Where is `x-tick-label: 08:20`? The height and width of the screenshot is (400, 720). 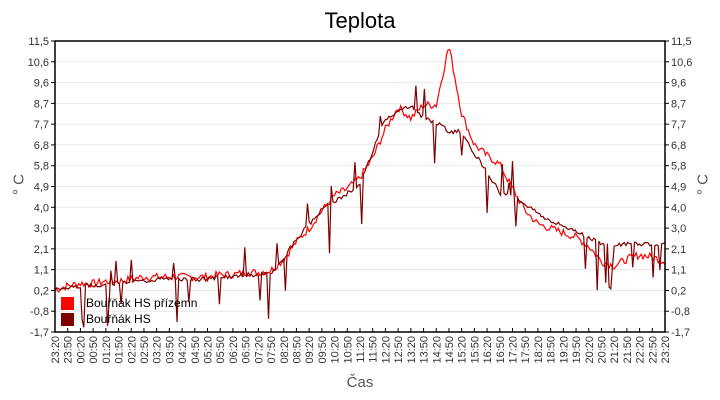
x-tick-label: 08:20 is located at coordinates (285, 350).